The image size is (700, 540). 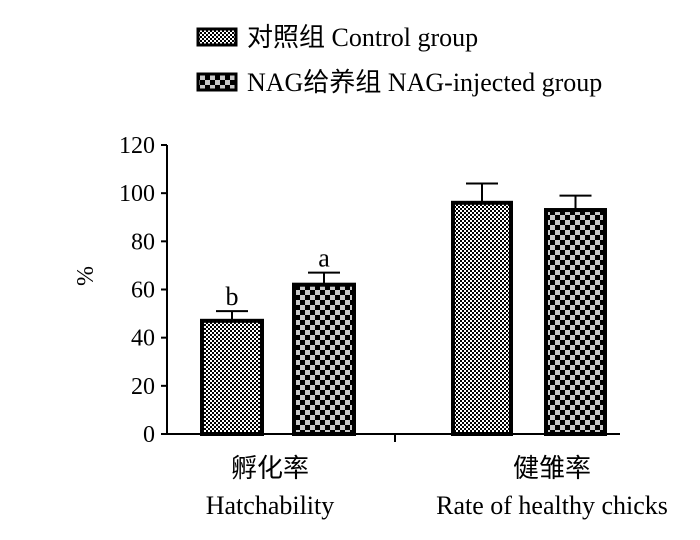 I want to click on category-label-en-2: Rate of healthy chicks, so click(x=552, y=505).